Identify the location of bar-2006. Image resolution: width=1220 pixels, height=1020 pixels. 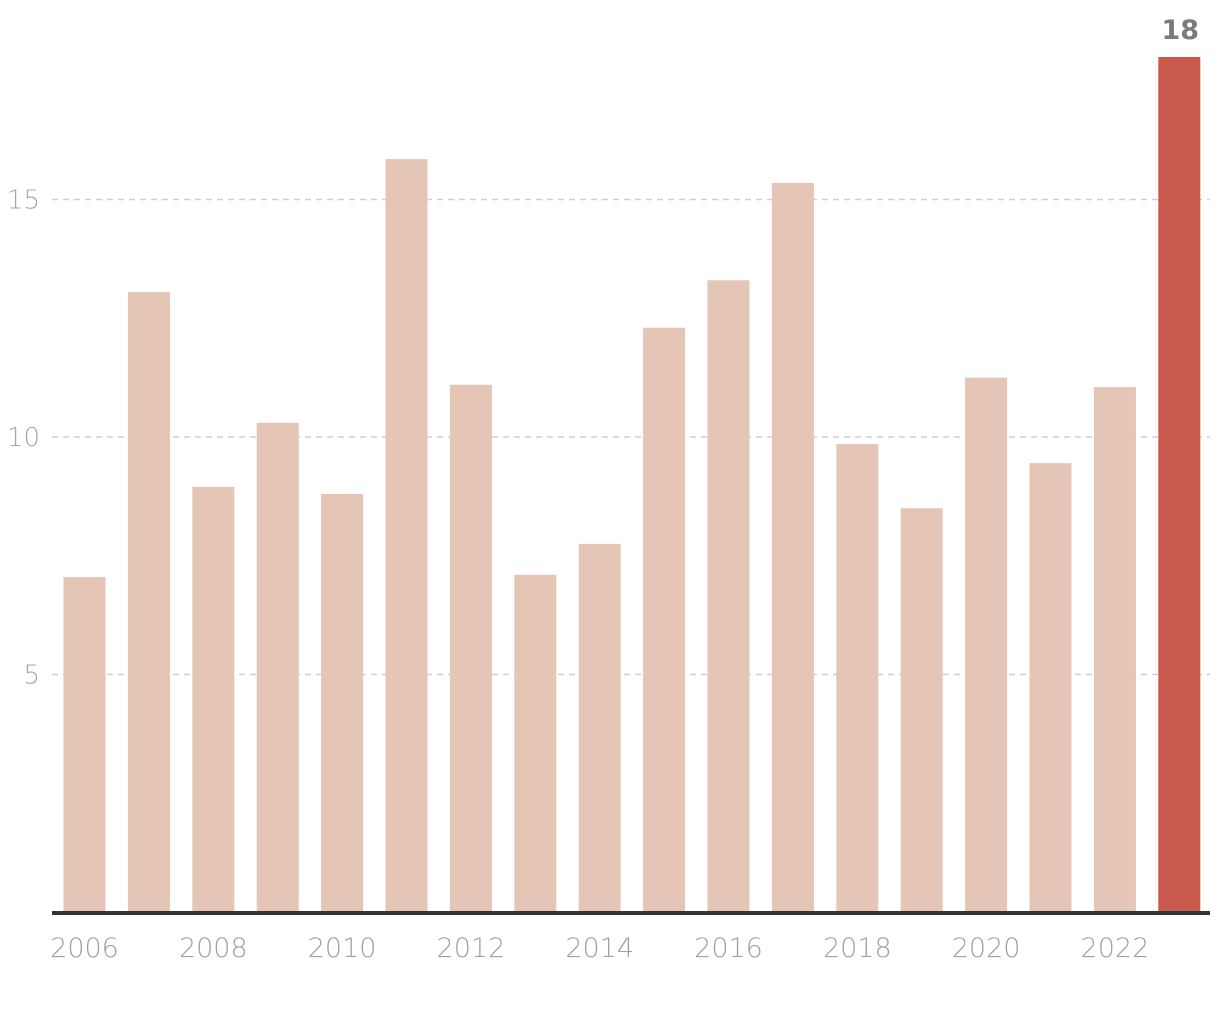
(84, 744).